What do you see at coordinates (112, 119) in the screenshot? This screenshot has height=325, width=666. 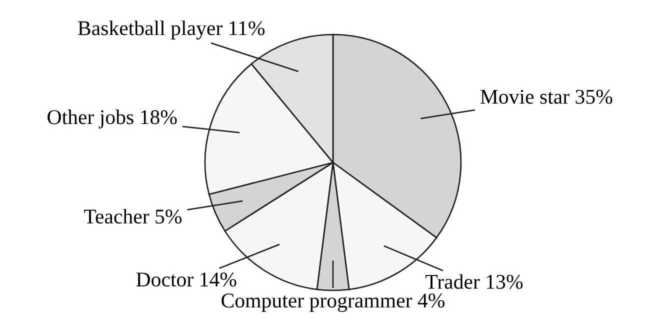 I see `slice-label: Other jobs 18%` at bounding box center [112, 119].